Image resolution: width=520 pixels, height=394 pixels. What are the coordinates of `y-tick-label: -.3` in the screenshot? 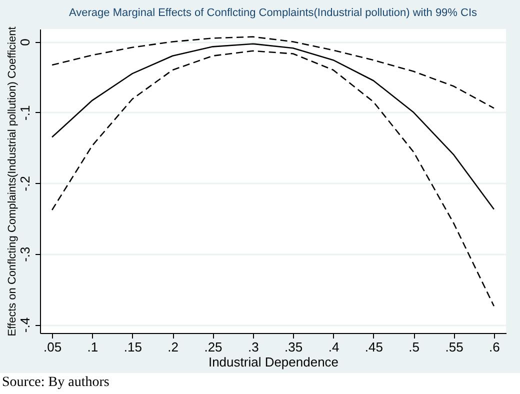 It's located at (25, 254).